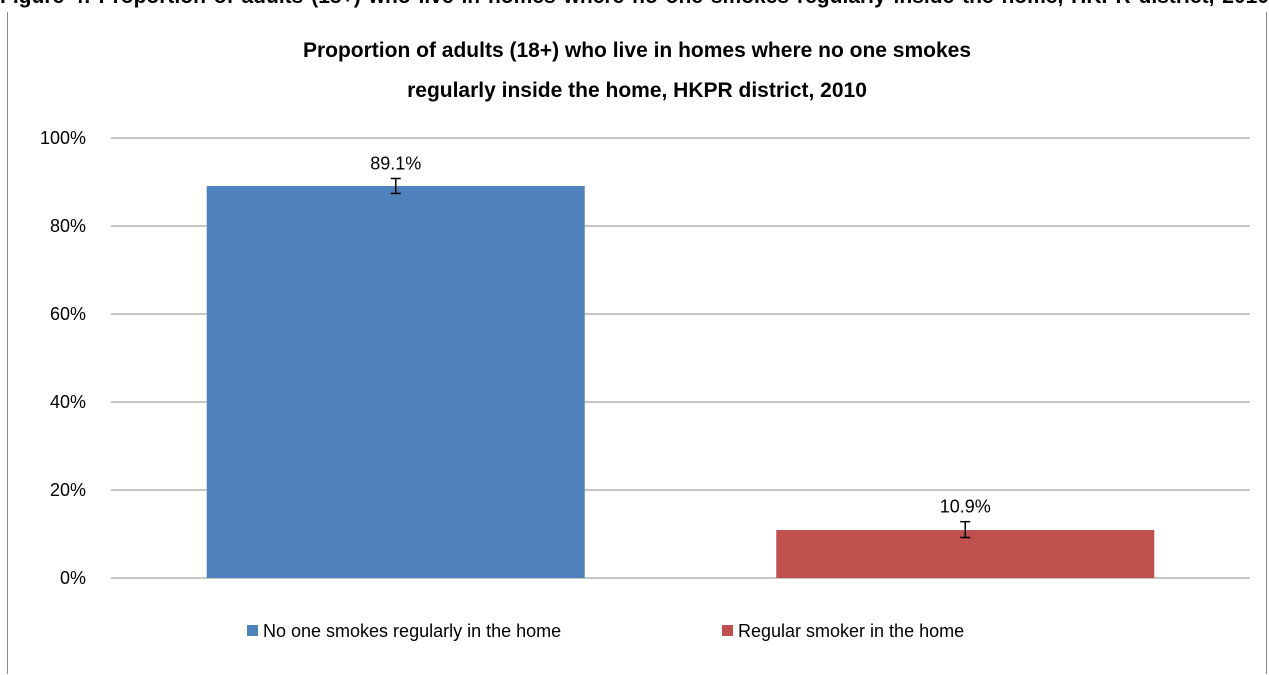 This screenshot has width=1269, height=675. Describe the element at coordinates (68, 314) in the screenshot. I see `y-tick-label-60: 60%` at that location.